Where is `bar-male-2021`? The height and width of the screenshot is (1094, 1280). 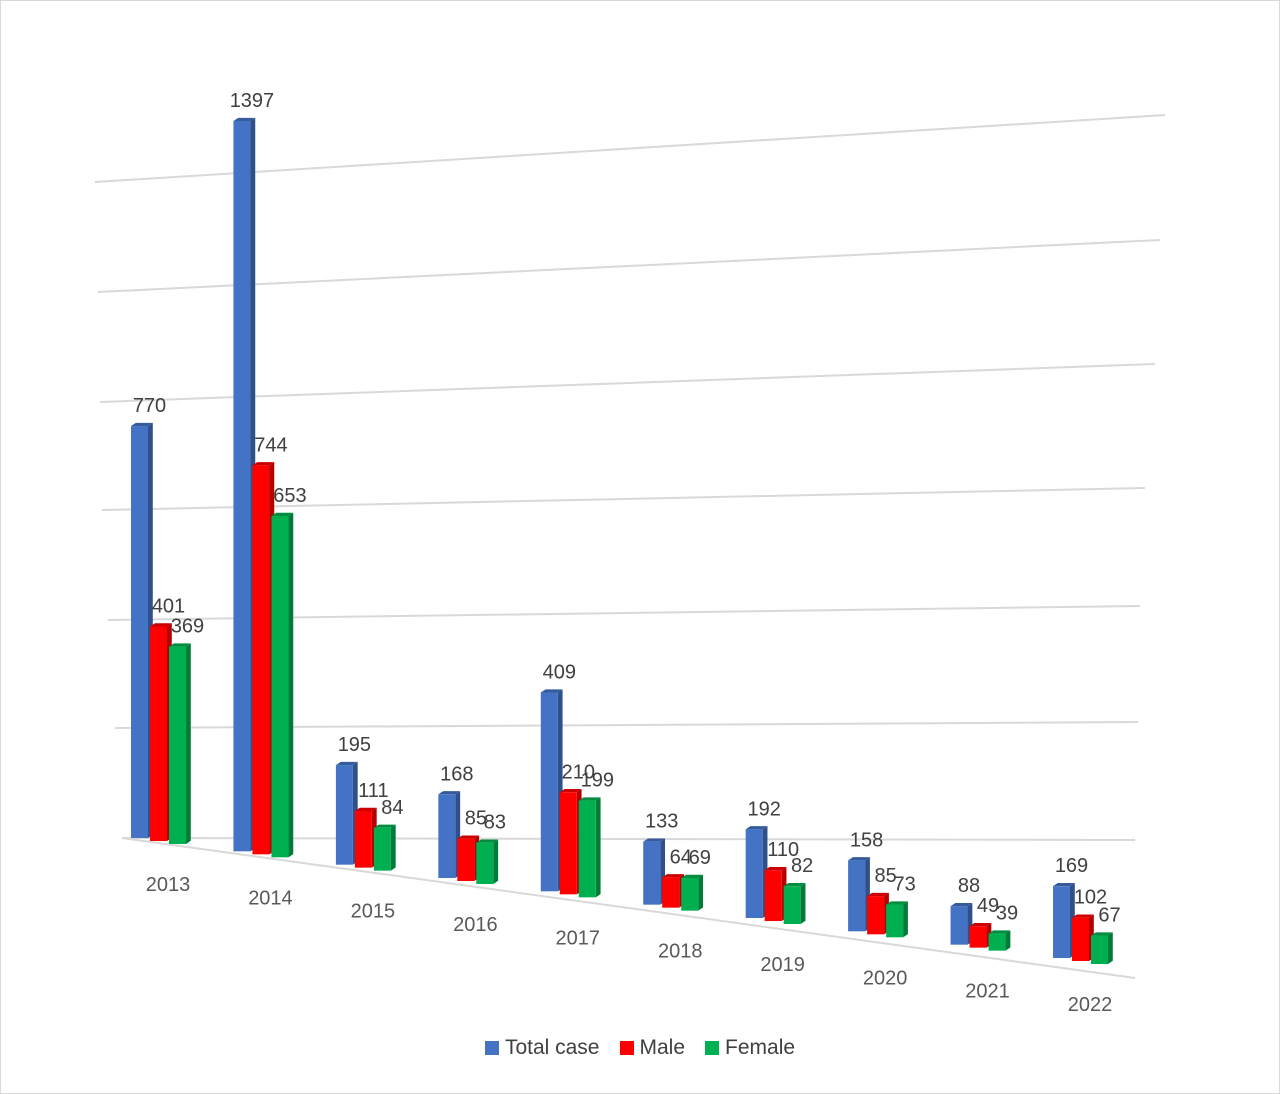 bar-male-2021 is located at coordinates (980, 935).